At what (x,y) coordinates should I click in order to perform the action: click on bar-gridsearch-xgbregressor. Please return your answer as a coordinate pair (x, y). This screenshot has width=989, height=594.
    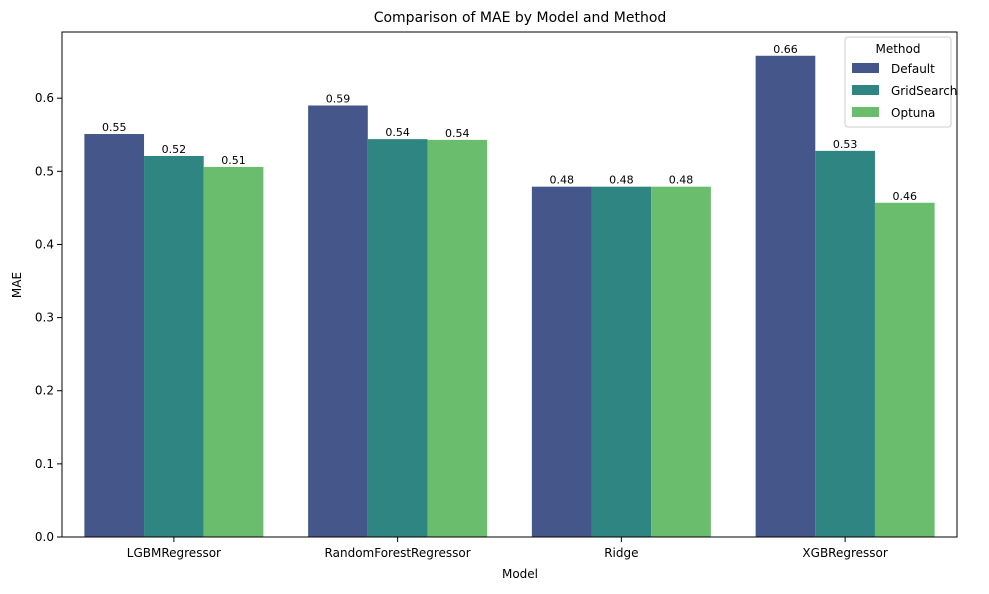
    Looking at the image, I should click on (845, 344).